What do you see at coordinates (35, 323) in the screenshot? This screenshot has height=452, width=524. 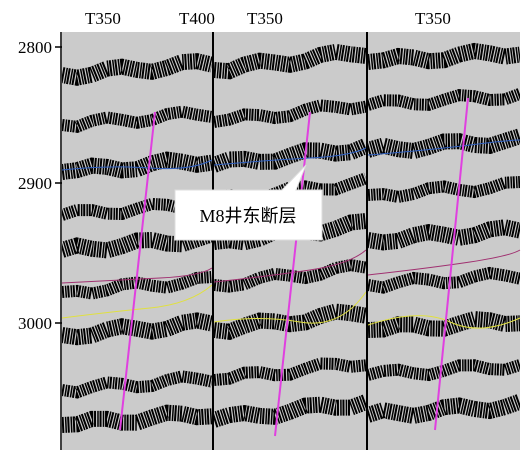 I see `depth-label: 3000` at bounding box center [35, 323].